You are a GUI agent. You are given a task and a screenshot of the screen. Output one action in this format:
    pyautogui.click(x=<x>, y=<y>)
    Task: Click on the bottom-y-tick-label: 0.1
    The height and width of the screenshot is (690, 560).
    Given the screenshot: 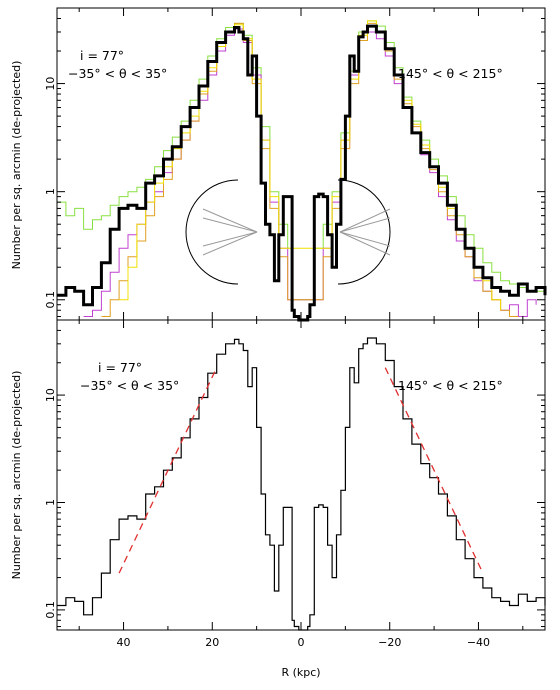 What is the action you would take?
    pyautogui.click(x=50, y=610)
    